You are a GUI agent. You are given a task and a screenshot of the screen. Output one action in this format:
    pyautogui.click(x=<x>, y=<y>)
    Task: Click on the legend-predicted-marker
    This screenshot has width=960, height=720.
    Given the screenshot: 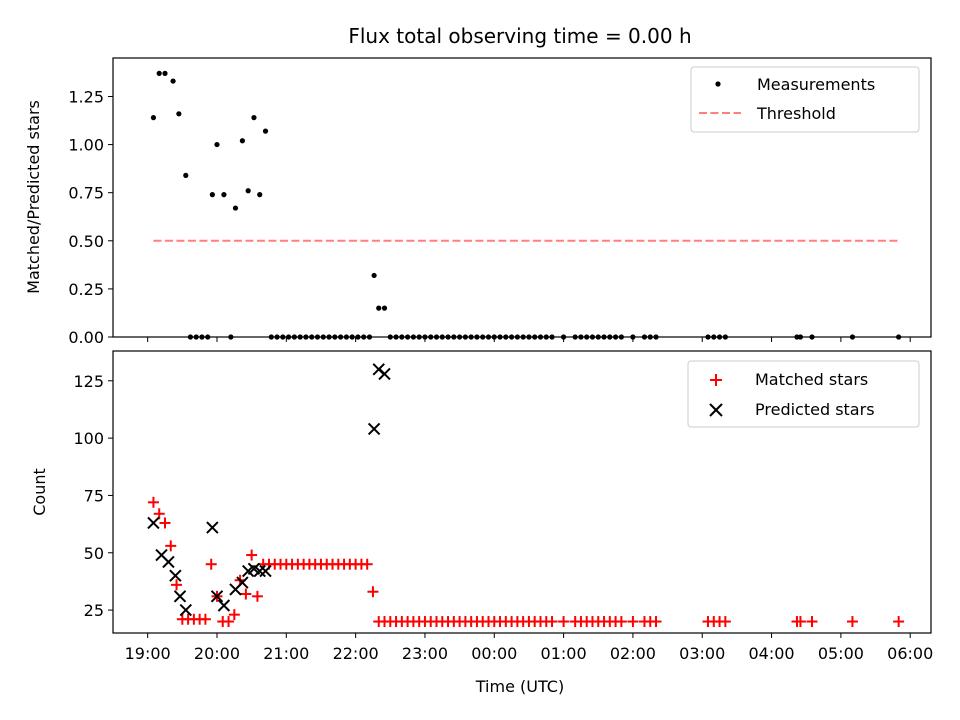 What is the action you would take?
    pyautogui.click(x=716, y=410)
    